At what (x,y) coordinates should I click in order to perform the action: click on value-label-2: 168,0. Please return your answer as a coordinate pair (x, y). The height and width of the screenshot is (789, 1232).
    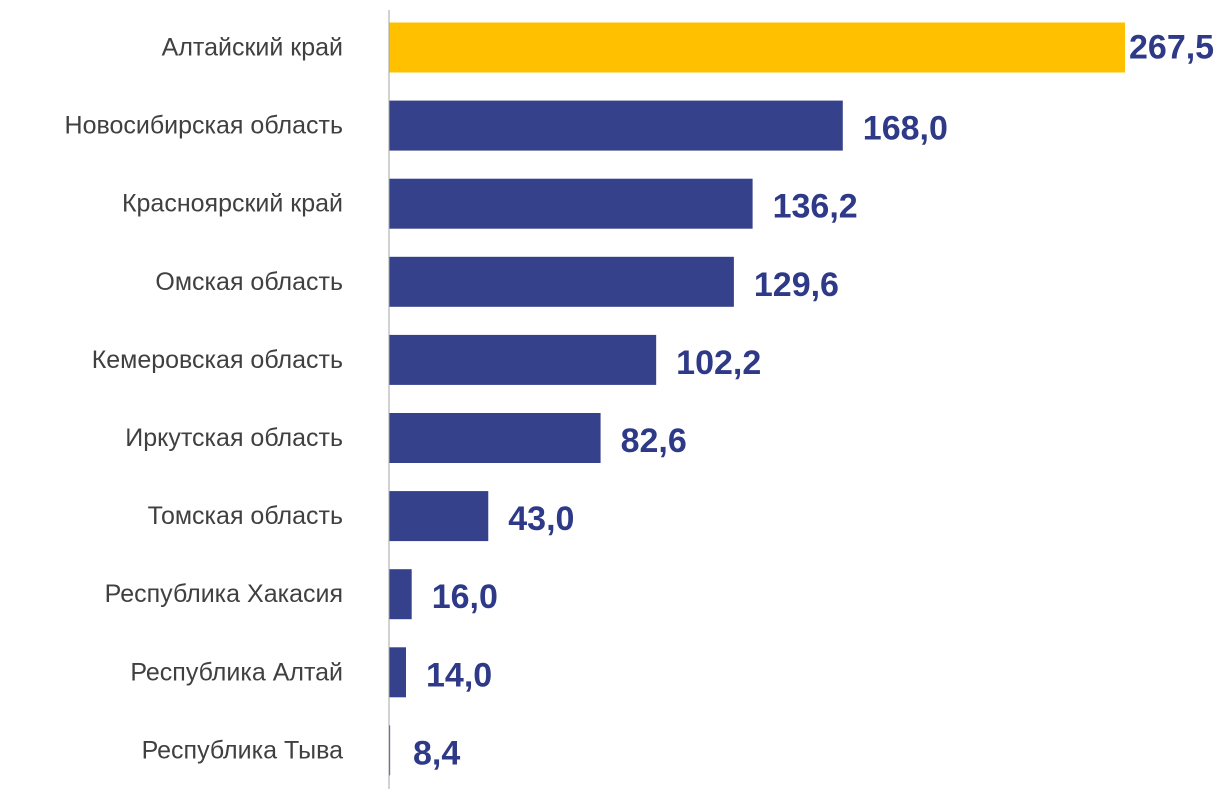
    Looking at the image, I should click on (905, 129).